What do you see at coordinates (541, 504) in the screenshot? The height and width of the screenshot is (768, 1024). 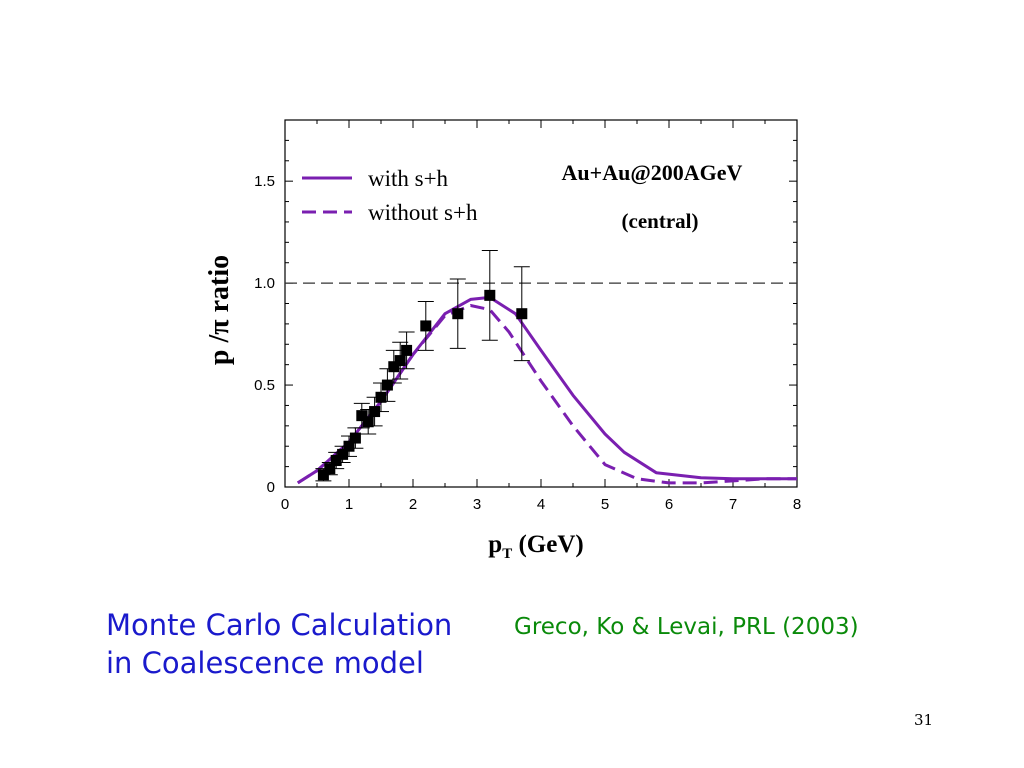 I see `x-tick-label: 4` at bounding box center [541, 504].